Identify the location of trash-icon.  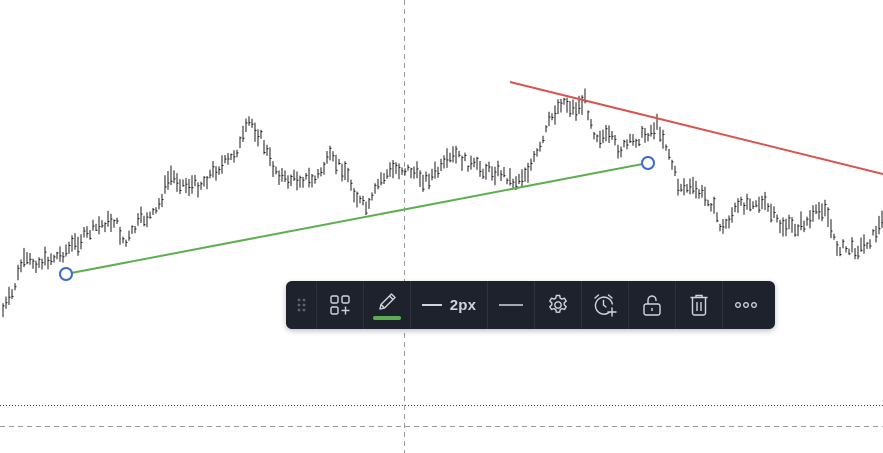
(699, 305).